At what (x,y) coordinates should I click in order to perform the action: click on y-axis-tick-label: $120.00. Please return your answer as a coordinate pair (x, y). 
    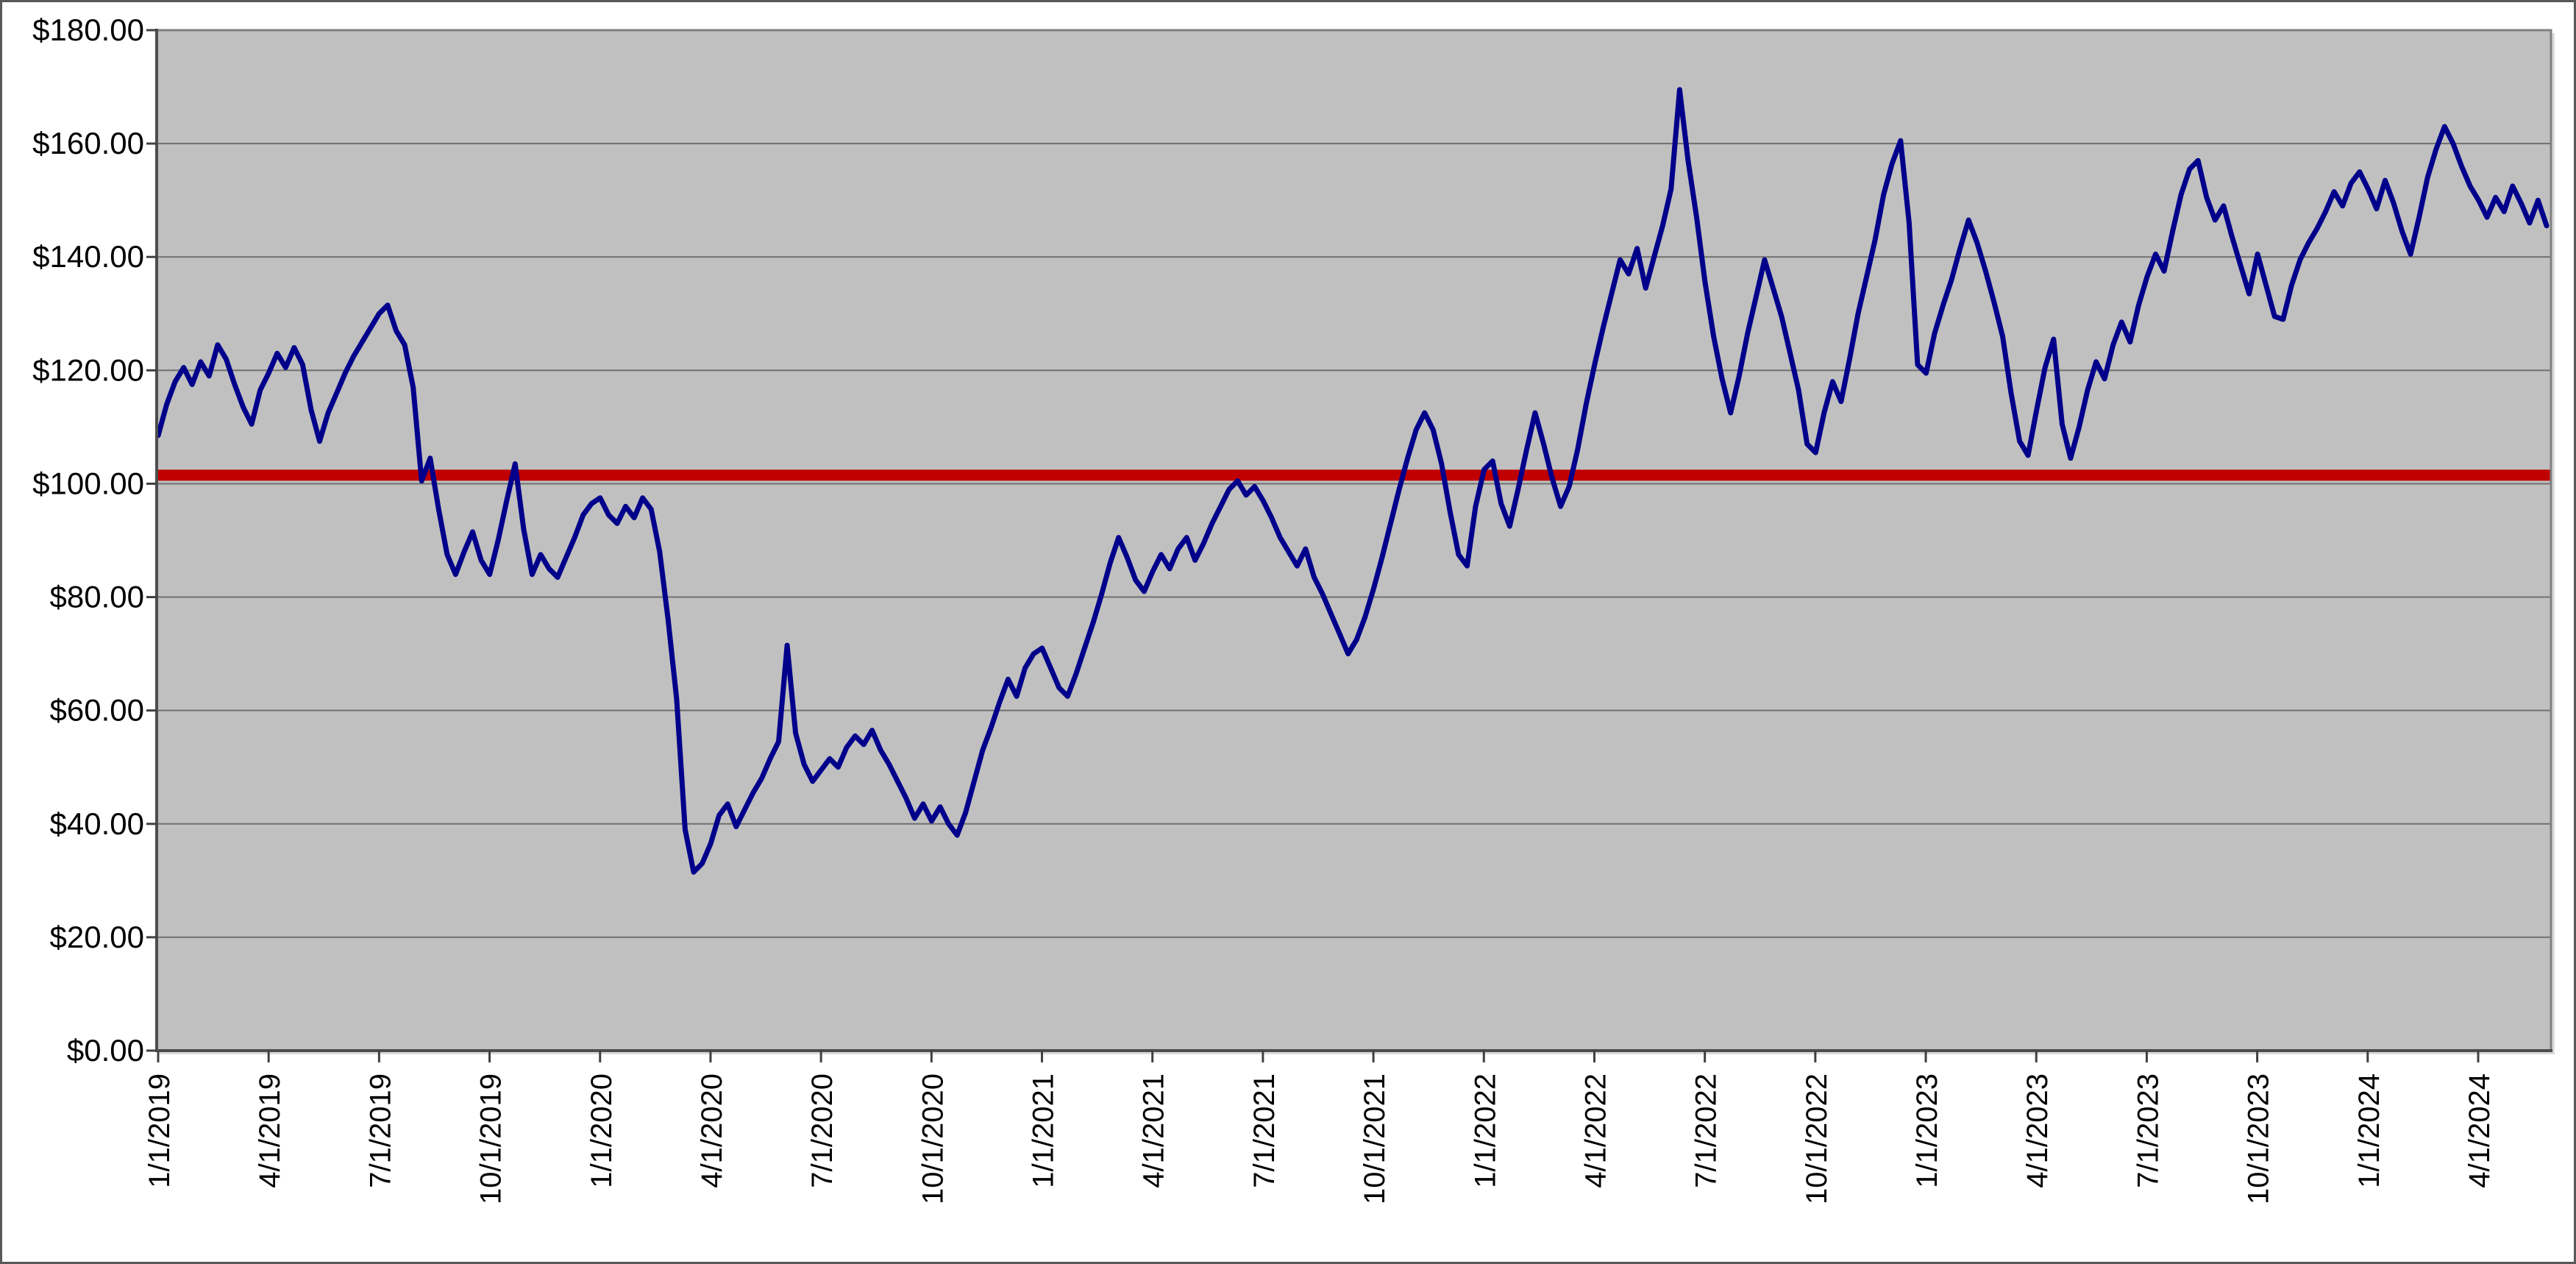
    Looking at the image, I should click on (88, 369).